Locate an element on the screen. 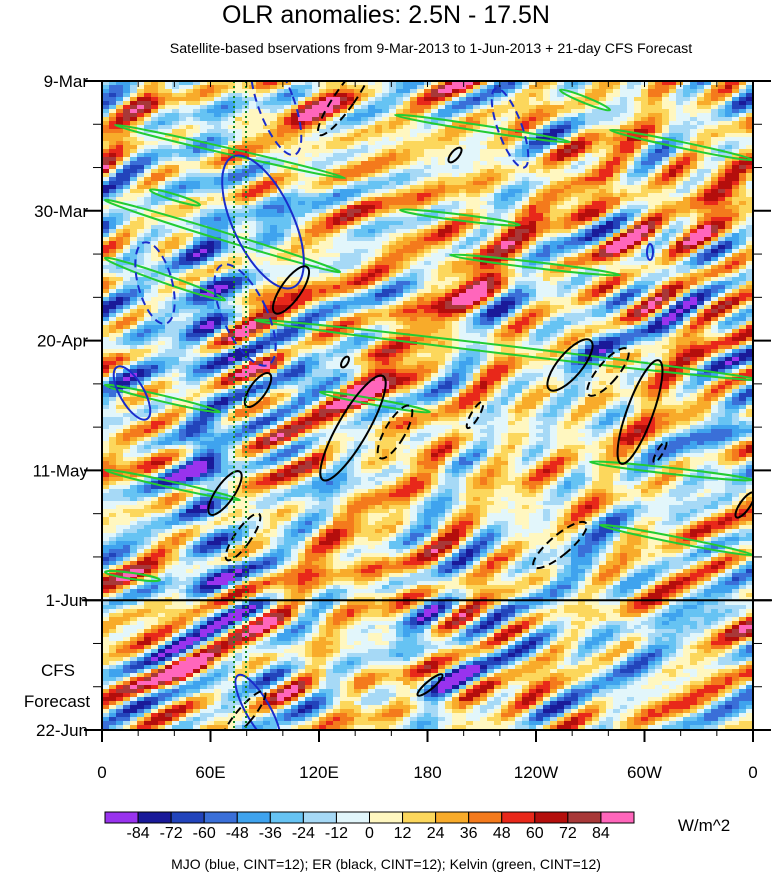 The width and height of the screenshot is (772, 878). colorbar-label: 0 is located at coordinates (369, 833).